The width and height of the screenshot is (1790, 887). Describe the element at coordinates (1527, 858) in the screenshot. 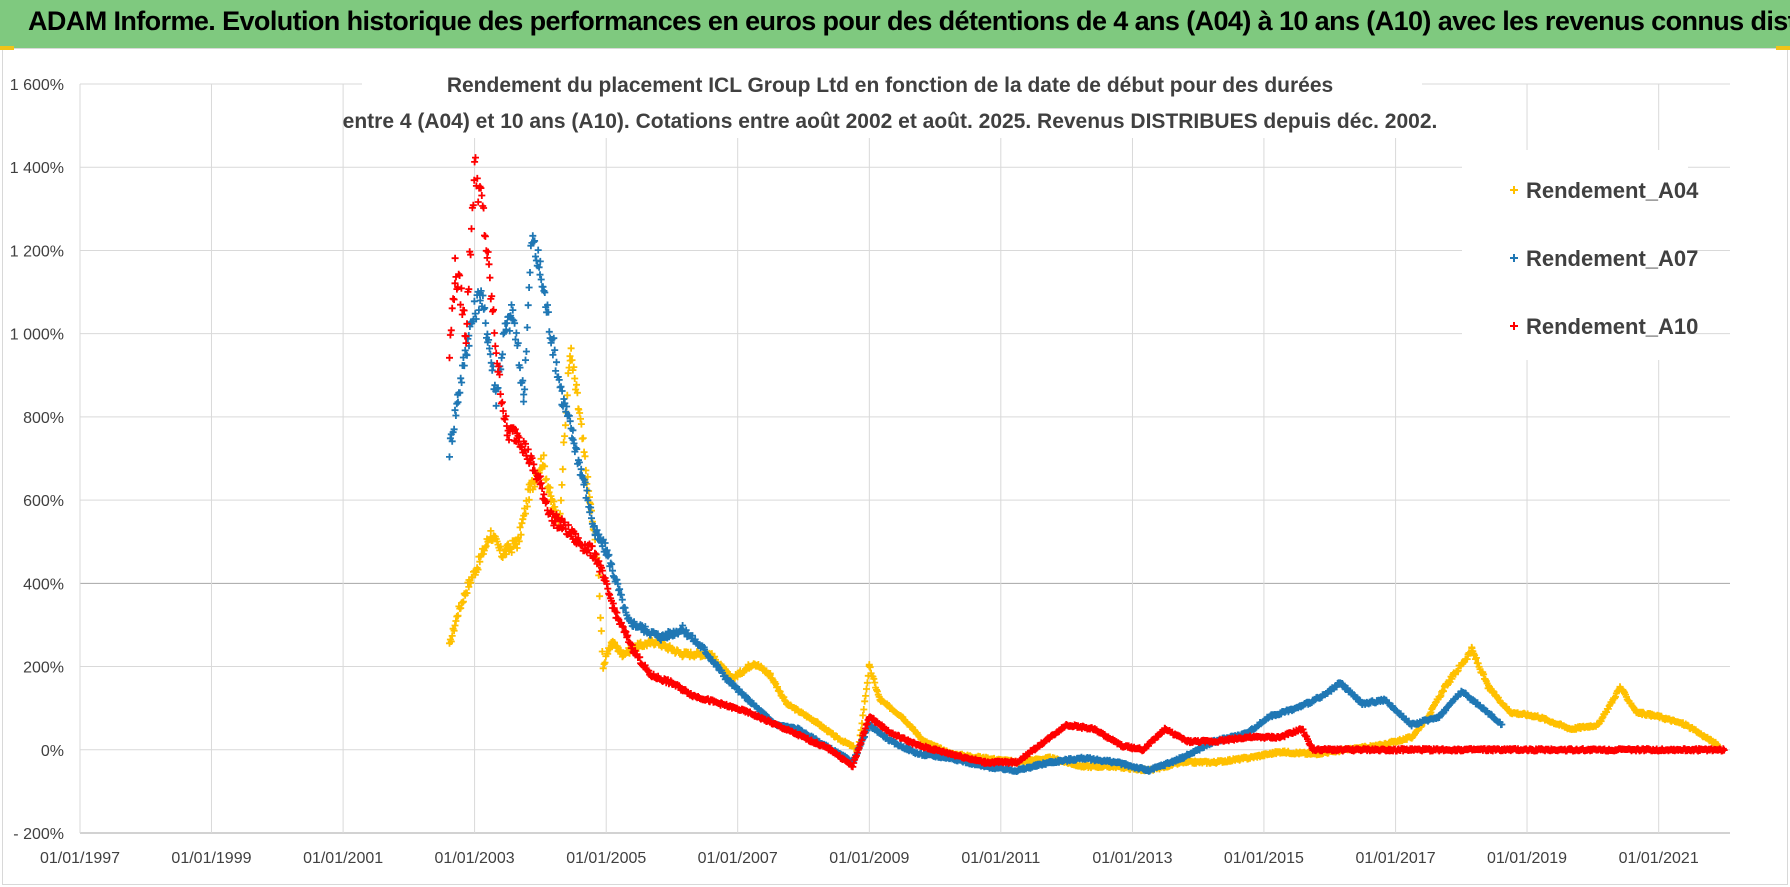

I see `x-tick-label: 01/01/2019` at that location.